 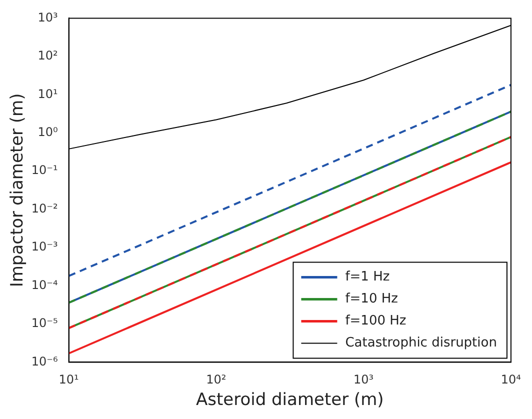 I want to click on legend-label: f=1 Hz, so click(x=367, y=277).